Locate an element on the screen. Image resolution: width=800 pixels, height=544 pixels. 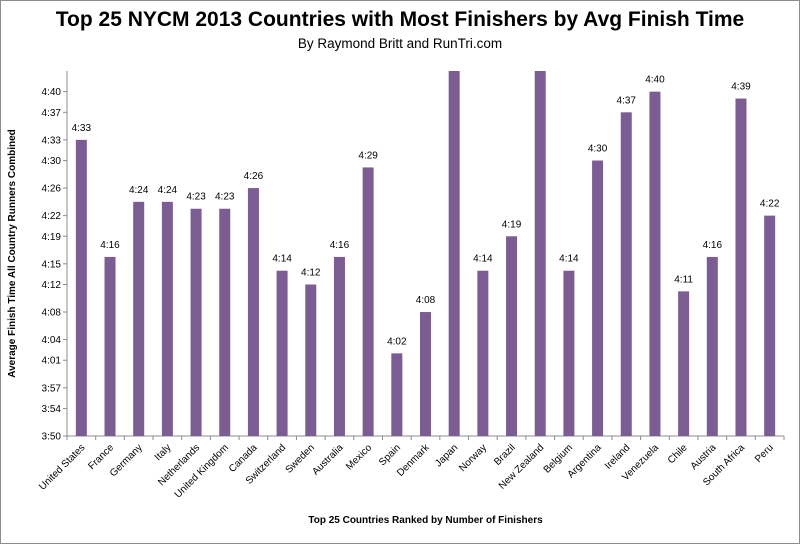
bar-austria is located at coordinates (712, 346).